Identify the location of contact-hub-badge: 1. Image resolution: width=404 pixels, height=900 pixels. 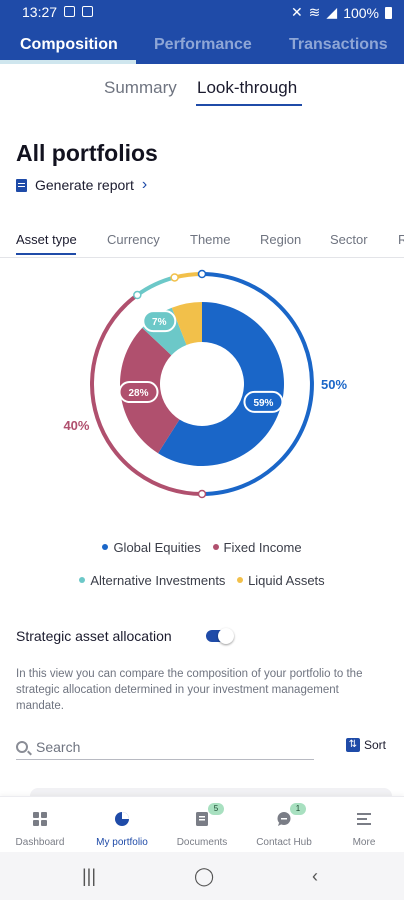
(298, 809).